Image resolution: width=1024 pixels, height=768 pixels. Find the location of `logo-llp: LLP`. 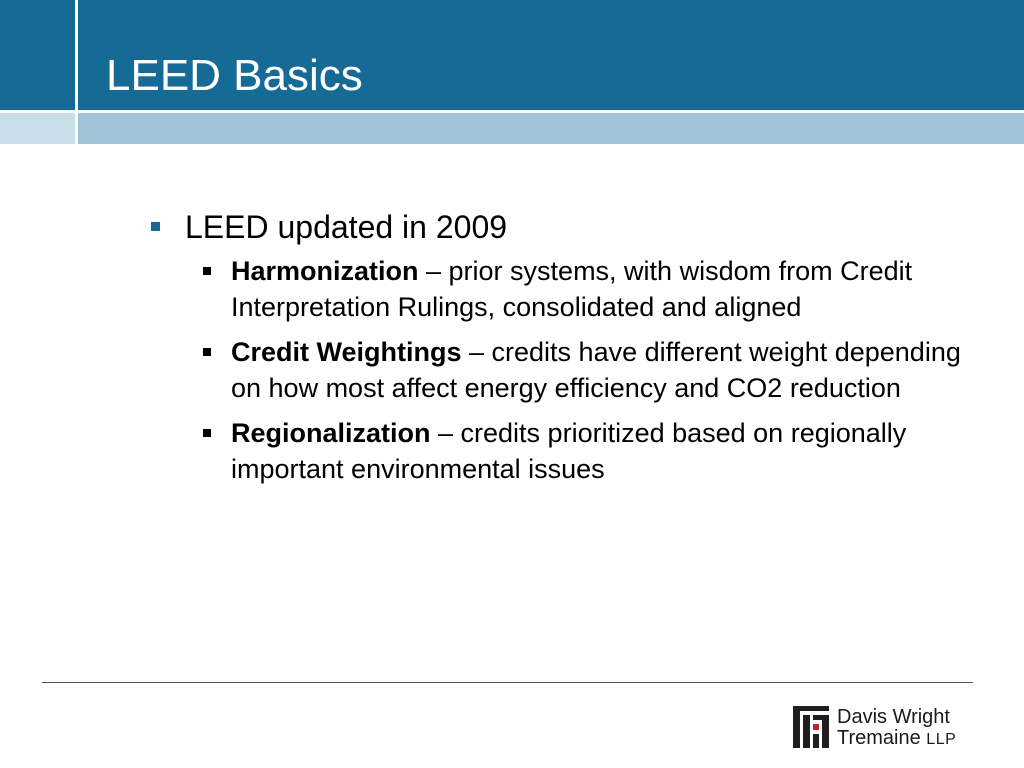

logo-llp: LLP is located at coordinates (941, 739).